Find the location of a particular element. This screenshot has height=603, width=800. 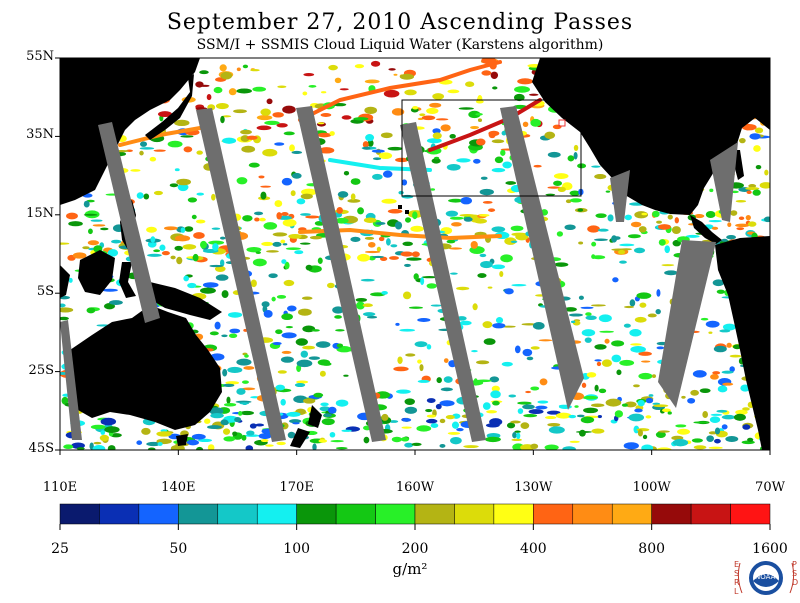

noaa-logo-icon is located at coordinates (766, 578).